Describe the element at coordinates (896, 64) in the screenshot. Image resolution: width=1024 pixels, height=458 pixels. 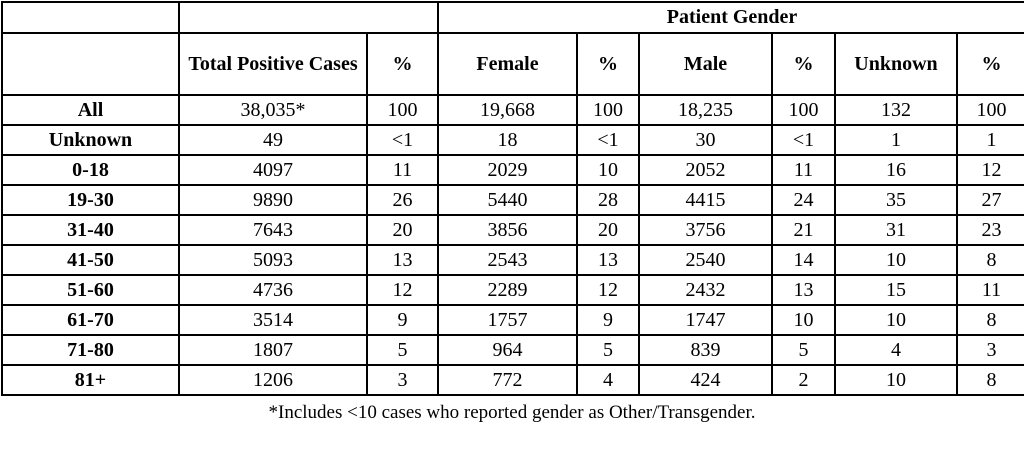
I see `column-header-unknown: Unknown` at that location.